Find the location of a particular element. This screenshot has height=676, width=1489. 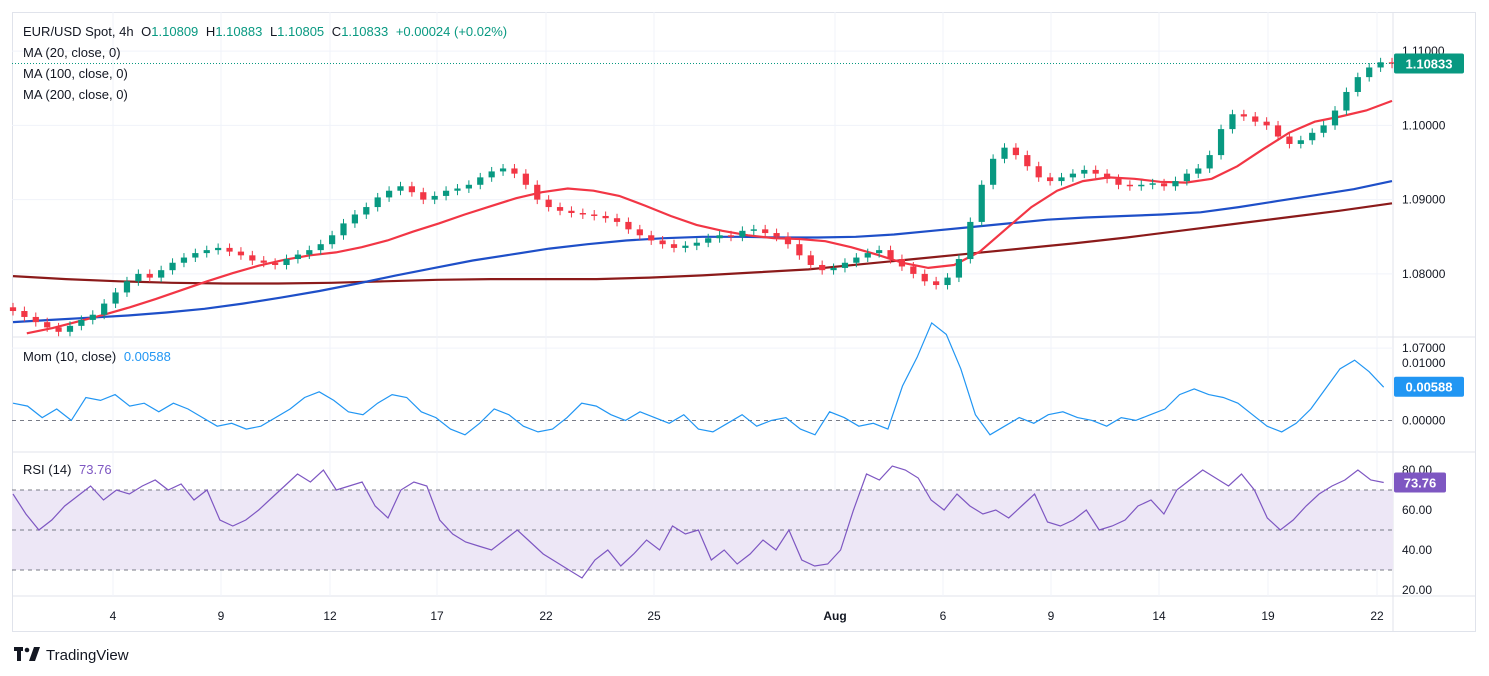

x-tick-label: 4 is located at coordinates (113, 616).